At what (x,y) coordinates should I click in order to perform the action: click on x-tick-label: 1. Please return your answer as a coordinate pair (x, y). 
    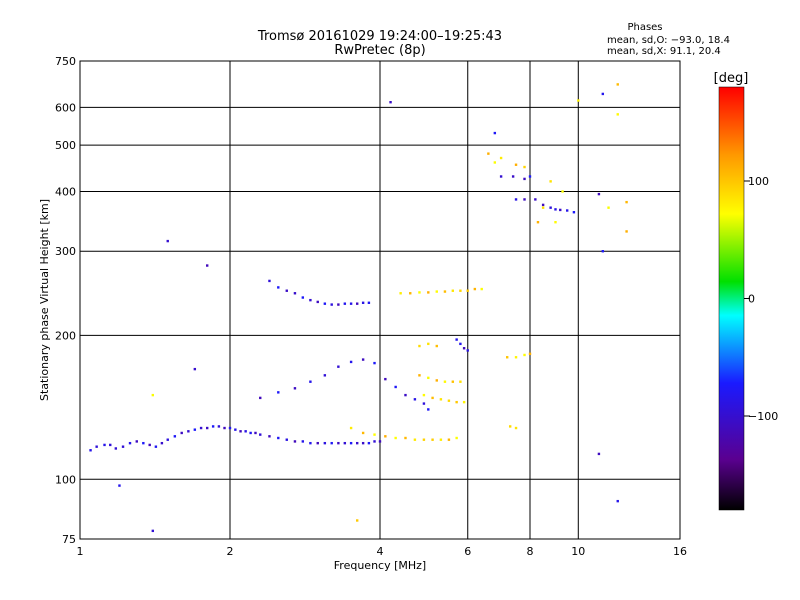
    Looking at the image, I should click on (80, 551).